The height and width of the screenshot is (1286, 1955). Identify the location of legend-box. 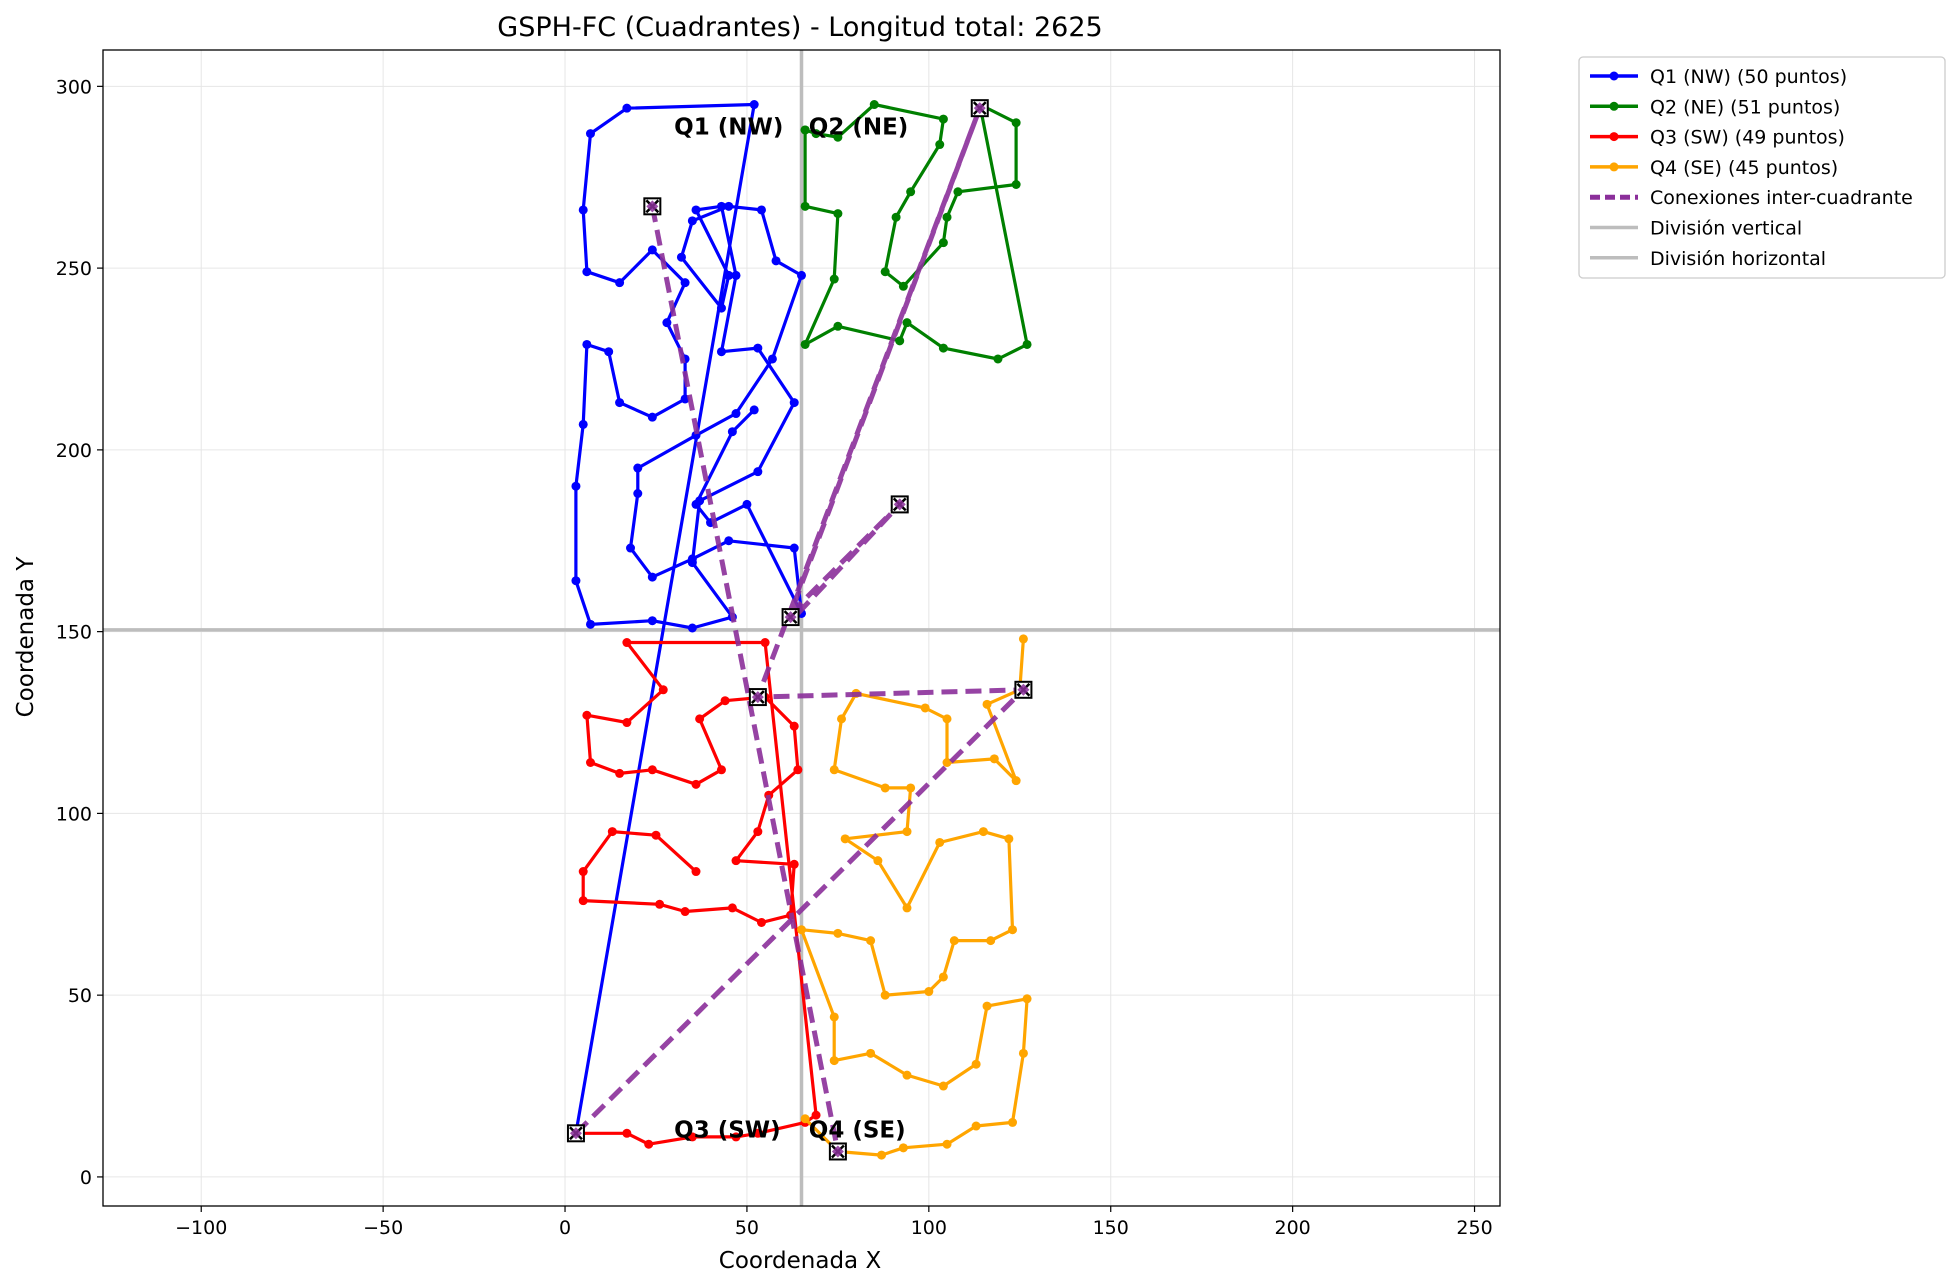
(1762, 167).